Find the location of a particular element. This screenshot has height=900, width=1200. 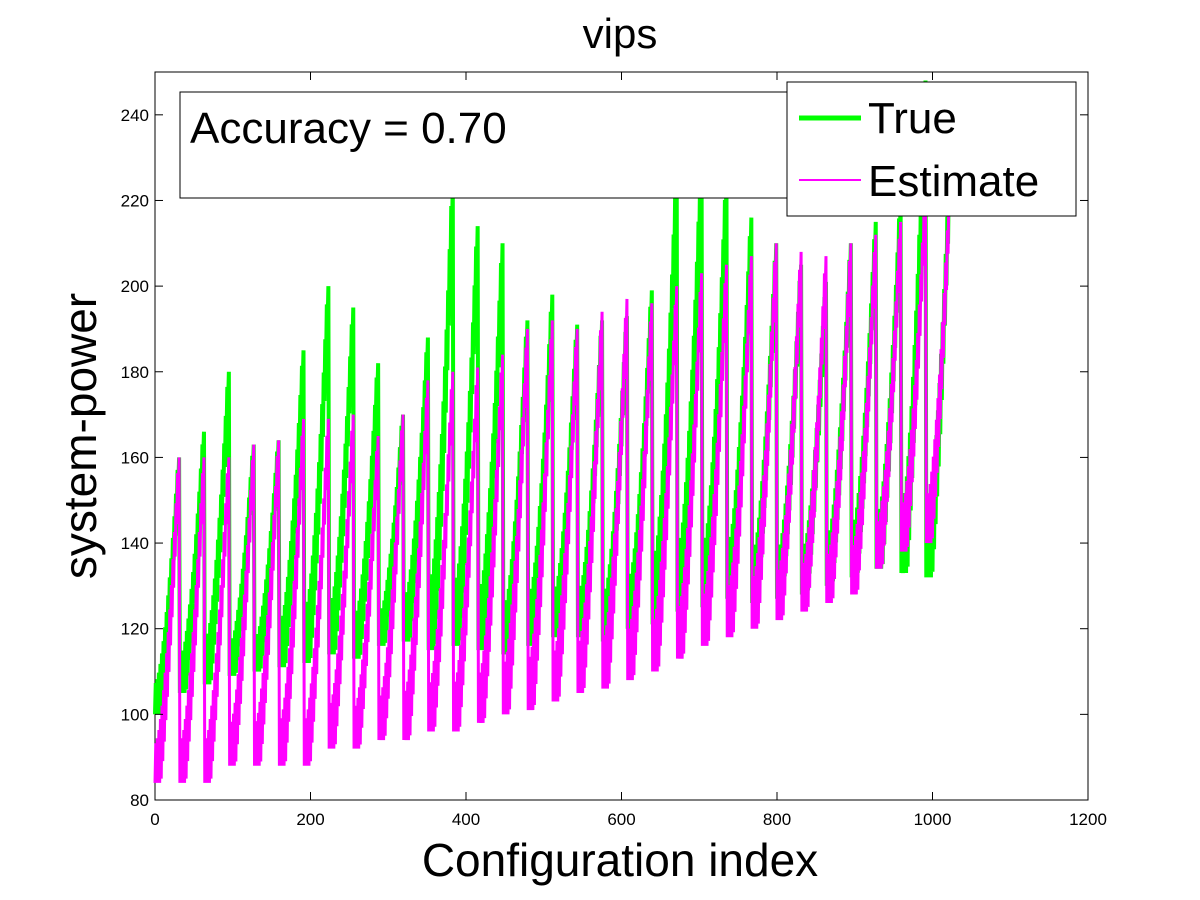

y-tick-label: 160 is located at coordinates (135, 457).